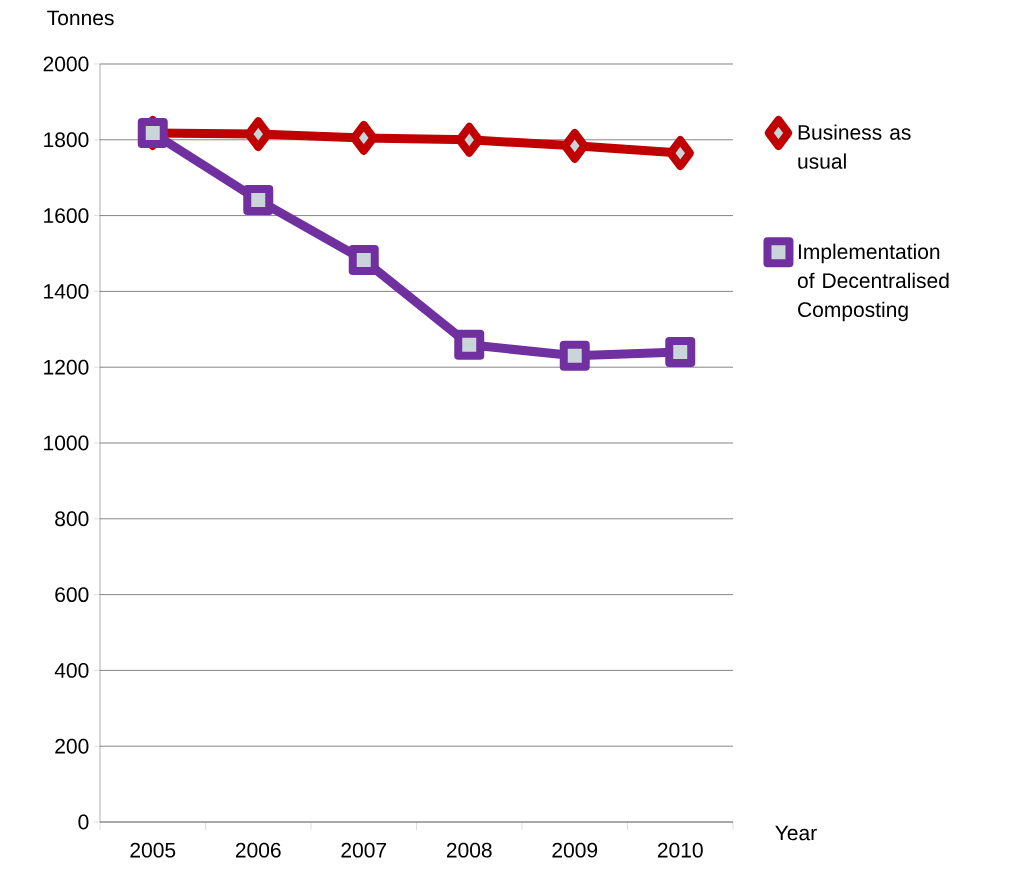 The image size is (1025, 875). I want to click on y-tick-label: 200, so click(72, 746).